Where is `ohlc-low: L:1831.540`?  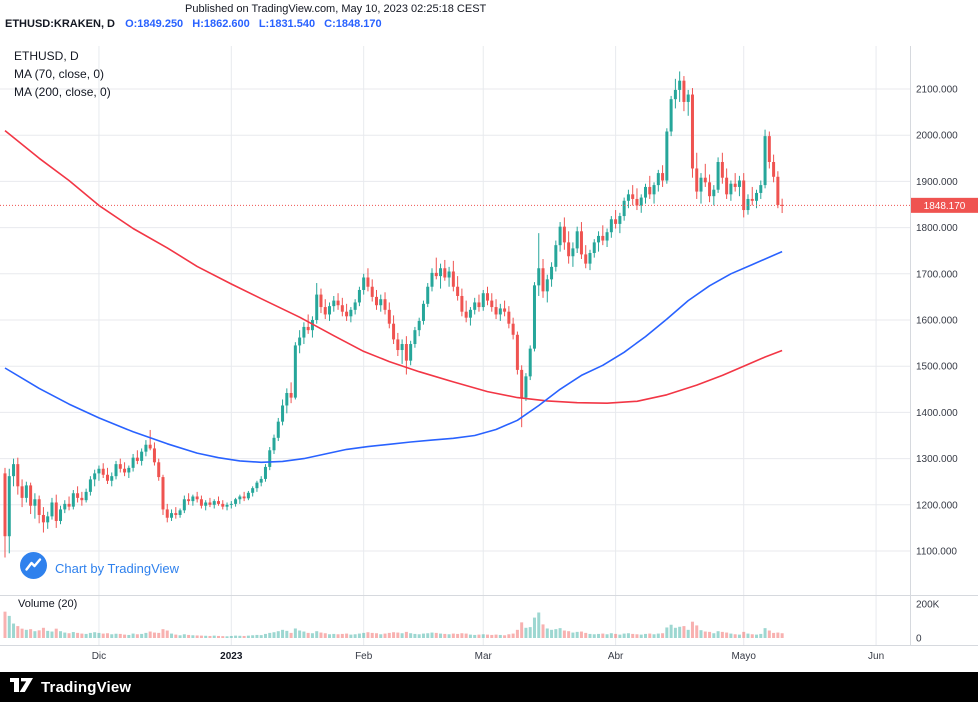 ohlc-low: L:1831.540 is located at coordinates (287, 24).